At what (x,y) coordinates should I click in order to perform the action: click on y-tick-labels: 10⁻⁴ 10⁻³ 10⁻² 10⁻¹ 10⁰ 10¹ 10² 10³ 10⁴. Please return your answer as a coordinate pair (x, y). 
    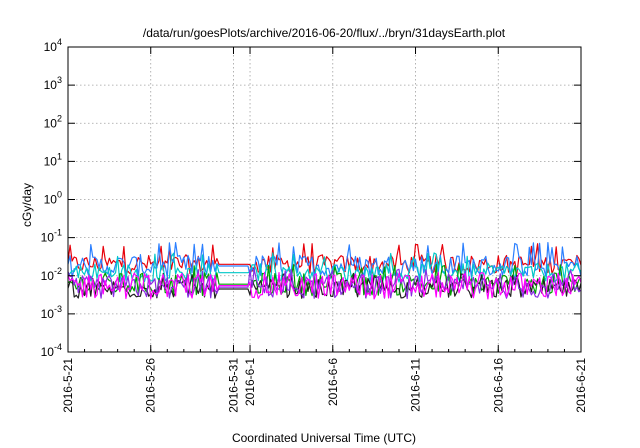
    Looking at the image, I should click on (51, 198).